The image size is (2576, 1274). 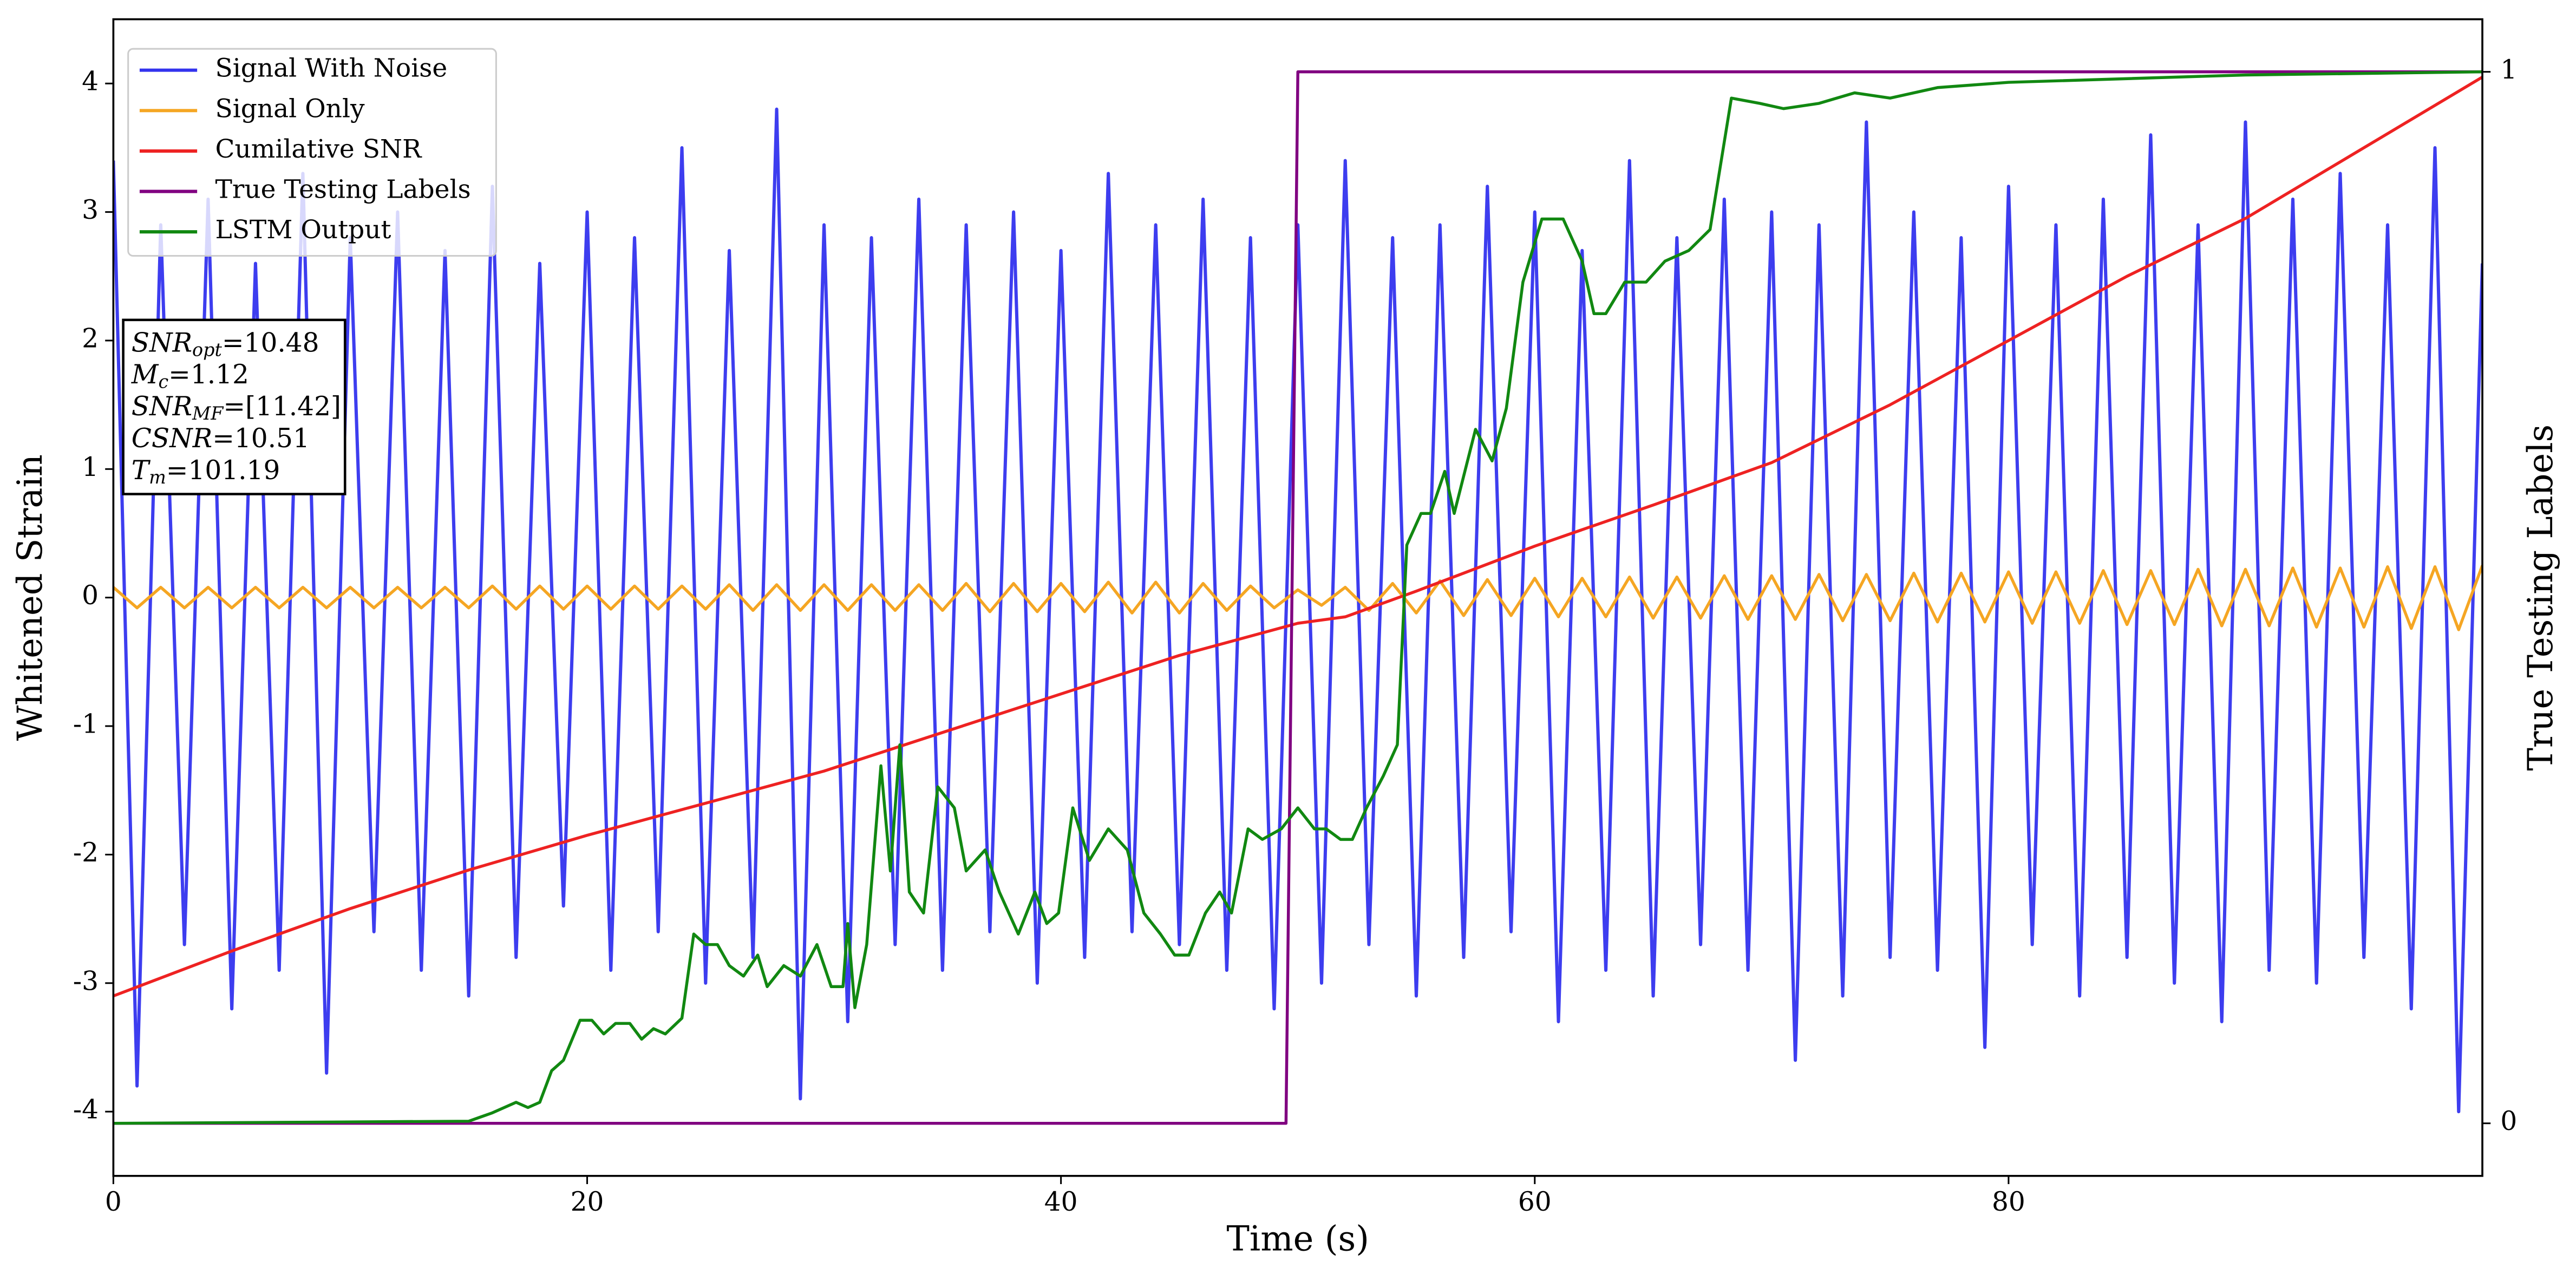 I want to click on x-tick-label: 0, so click(x=113, y=1202).